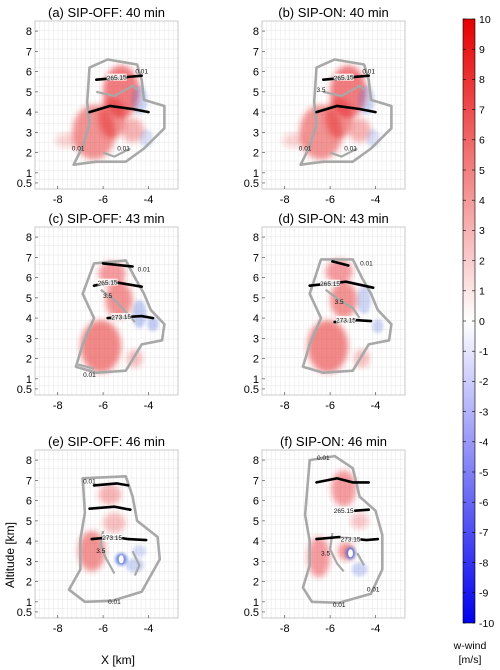  What do you see at coordinates (482, 261) in the screenshot?
I see `colorbar-tick-label: 2` at bounding box center [482, 261].